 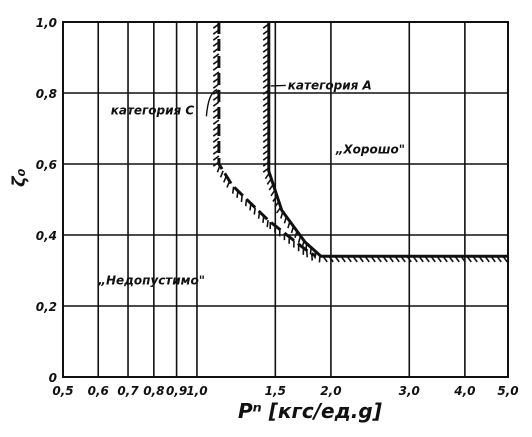 I want to click on y-tick-label: 0,2, so click(x=46, y=307).